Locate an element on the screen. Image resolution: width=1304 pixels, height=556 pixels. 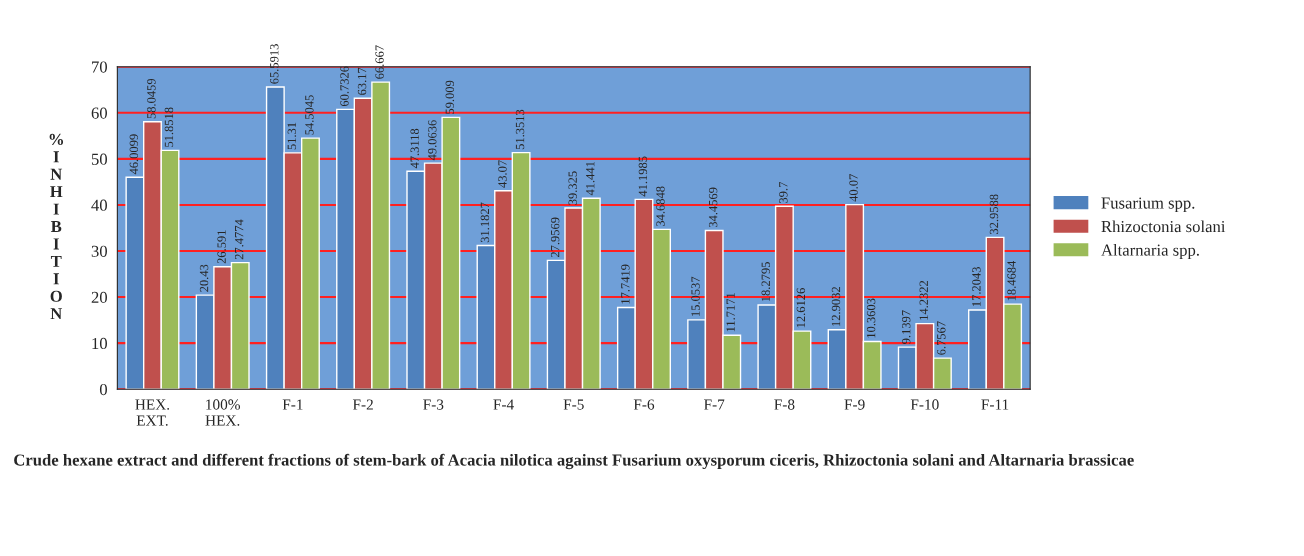
data-label: 6.7567 is located at coordinates (941, 338).